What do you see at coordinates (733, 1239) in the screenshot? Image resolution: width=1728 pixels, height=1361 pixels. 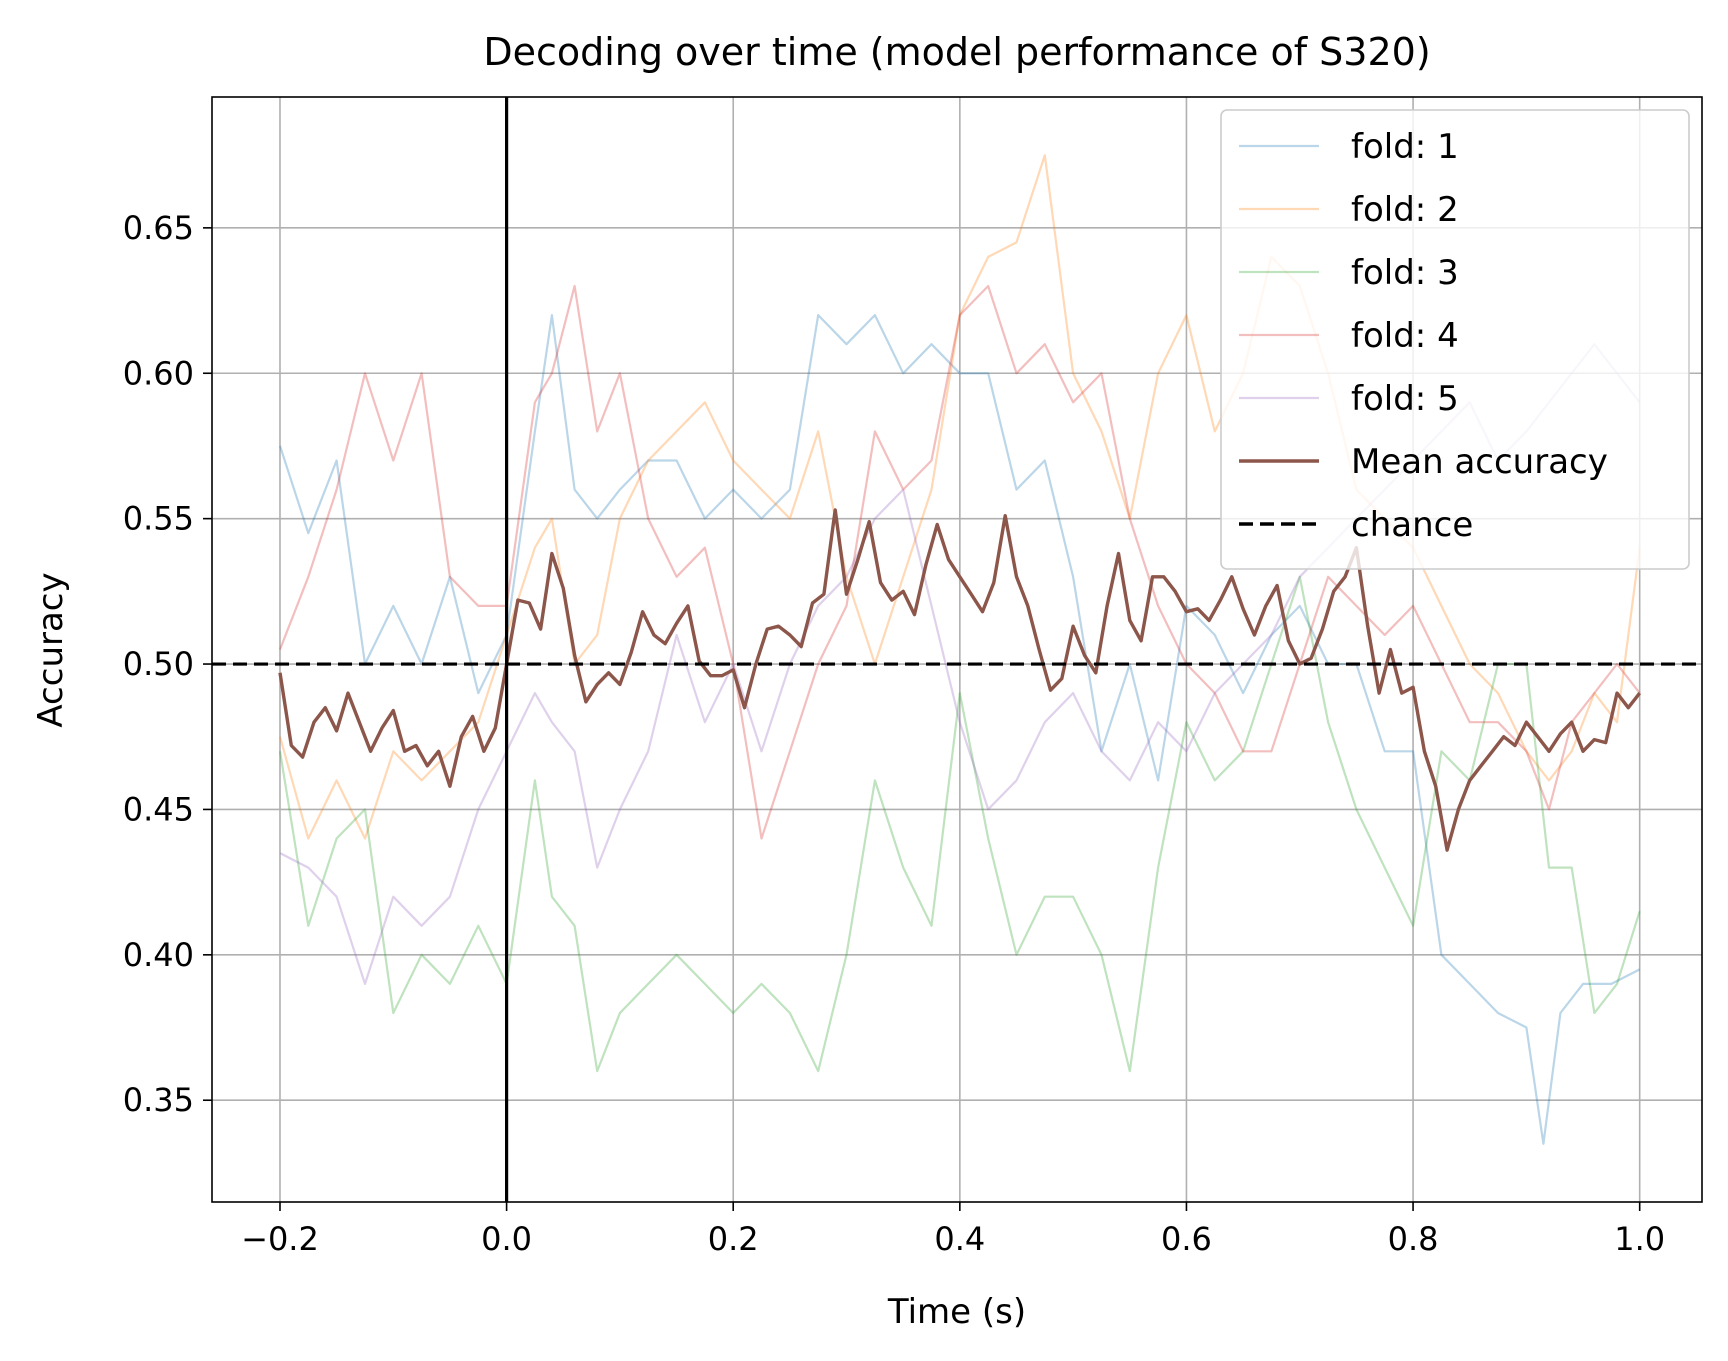 I see `x-tick-label-2: 0.2` at bounding box center [733, 1239].